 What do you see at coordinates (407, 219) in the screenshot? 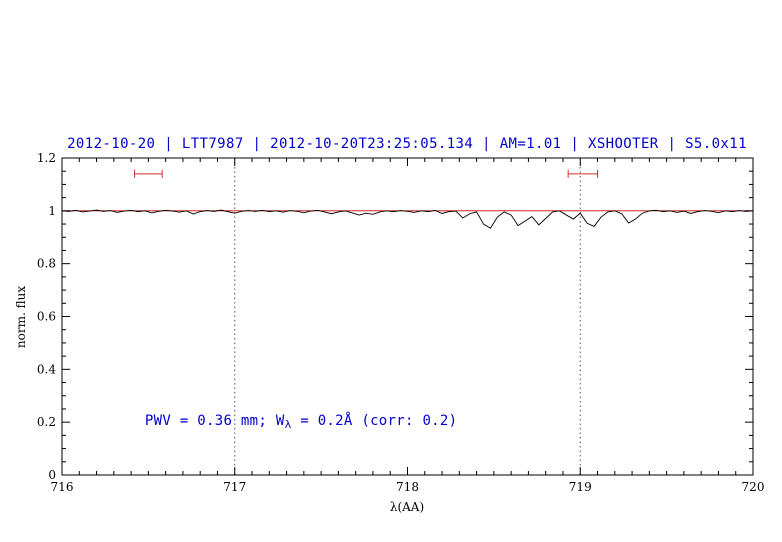
I see `observed-spectrum-line` at bounding box center [407, 219].